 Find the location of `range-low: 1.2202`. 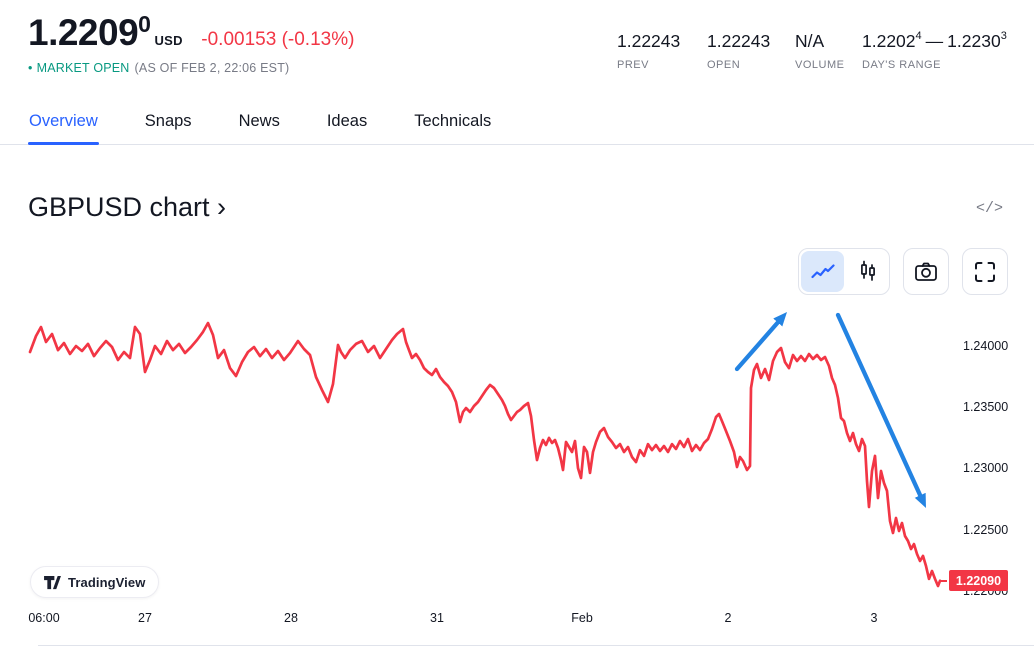

range-low: 1.2202 is located at coordinates (889, 41).